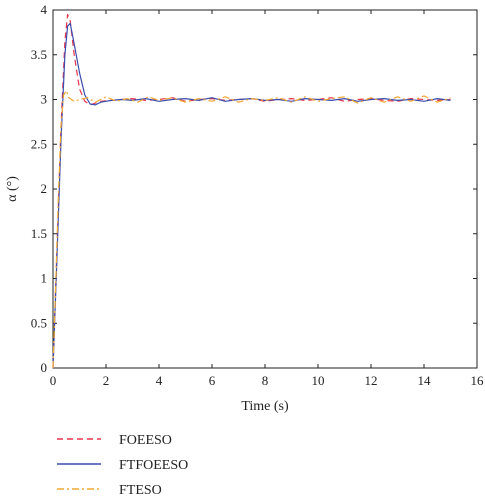 Image resolution: width=485 pixels, height=500 pixels. Describe the element at coordinates (44, 367) in the screenshot. I see `y-tick-label: 0` at that location.